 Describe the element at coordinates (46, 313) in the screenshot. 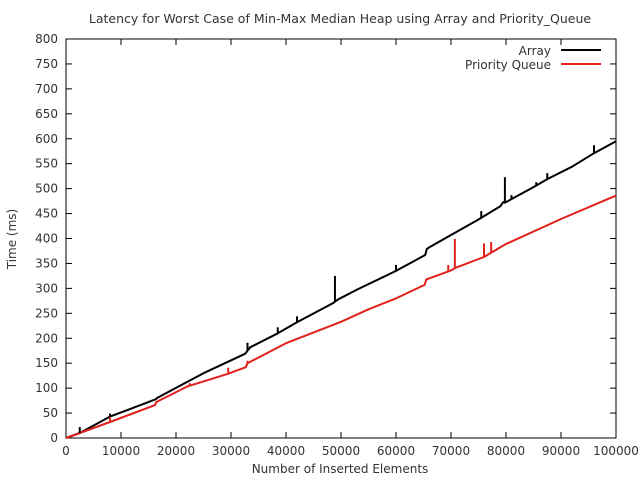

I see `y-tick-label: 250` at that location.